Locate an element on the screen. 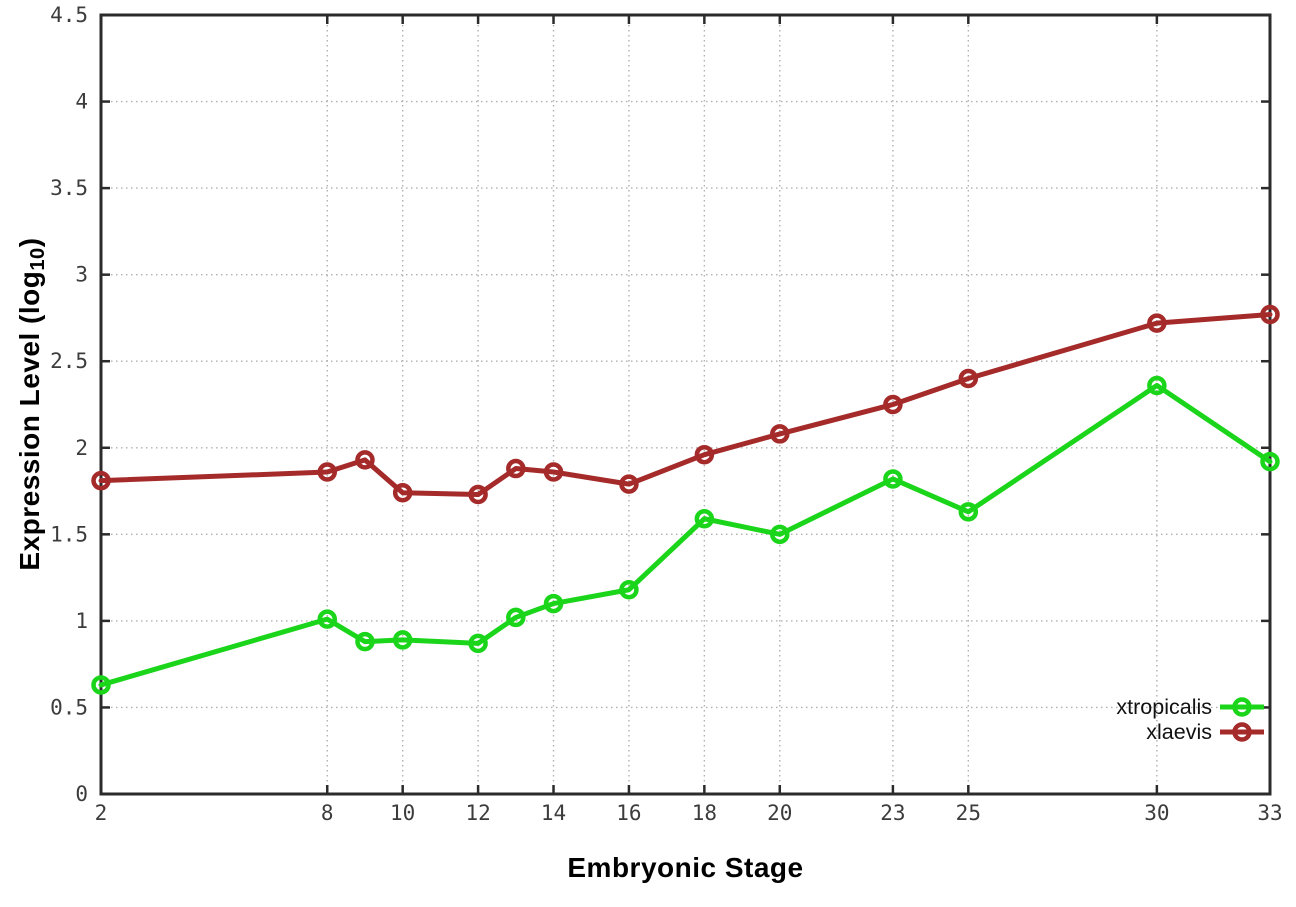  legend-label-xlaevis: xlaevis is located at coordinates (1179, 732).